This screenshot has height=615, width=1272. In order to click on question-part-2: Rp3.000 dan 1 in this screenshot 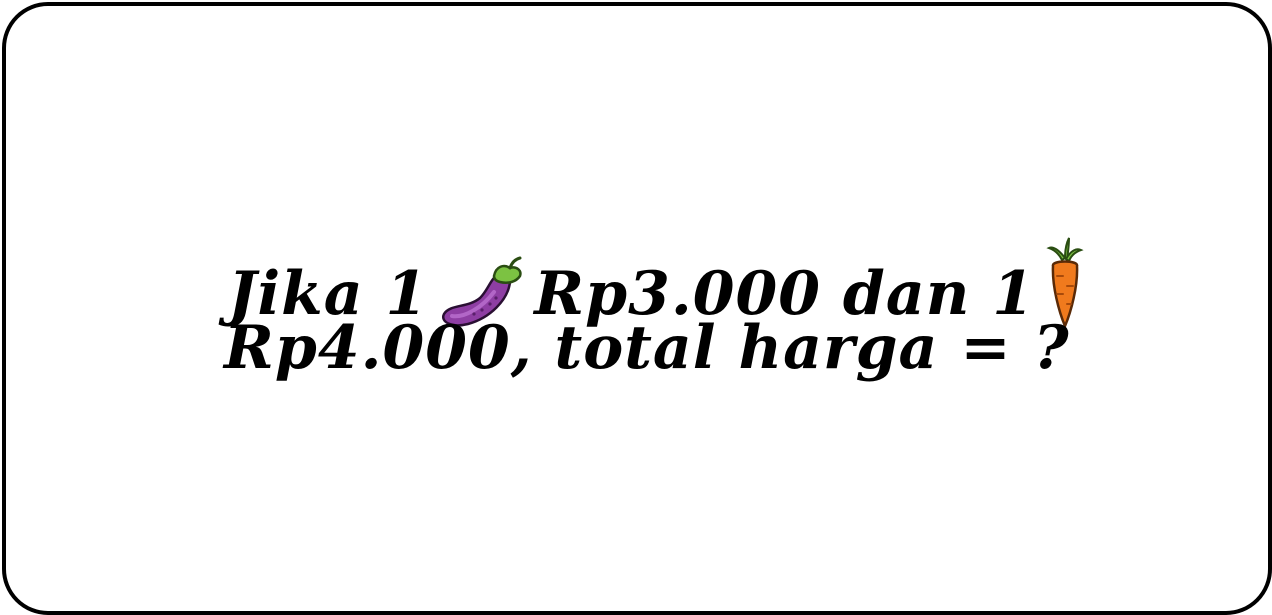, I will do `click(784, 294)`.